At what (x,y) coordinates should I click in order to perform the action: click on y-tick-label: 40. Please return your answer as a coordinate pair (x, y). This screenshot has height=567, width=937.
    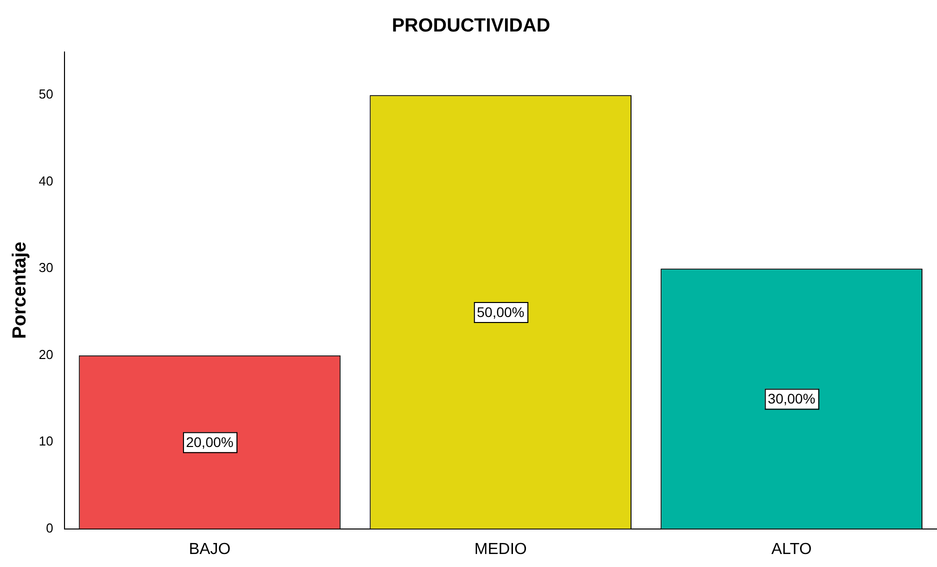
    Looking at the image, I should click on (46, 180).